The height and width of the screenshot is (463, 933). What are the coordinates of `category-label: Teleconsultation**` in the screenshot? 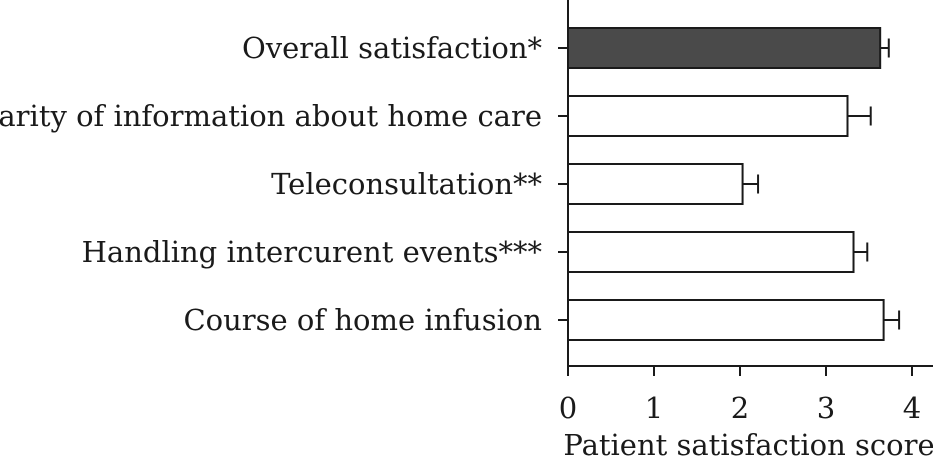 It's located at (406, 184).